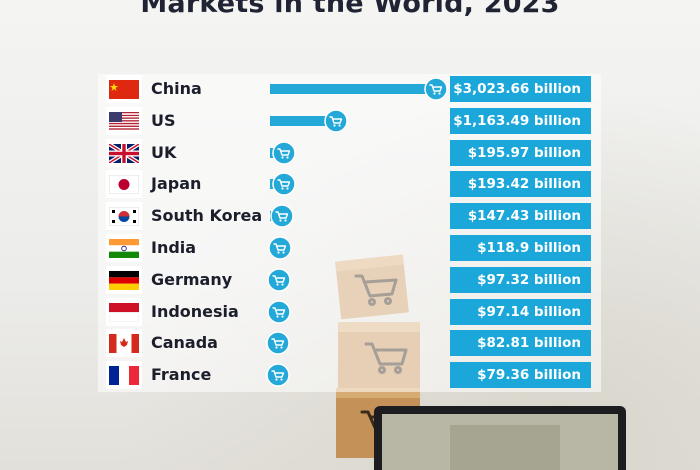 The image size is (700, 470). What do you see at coordinates (124, 152) in the screenshot?
I see `uk-flag-icon` at bounding box center [124, 152].